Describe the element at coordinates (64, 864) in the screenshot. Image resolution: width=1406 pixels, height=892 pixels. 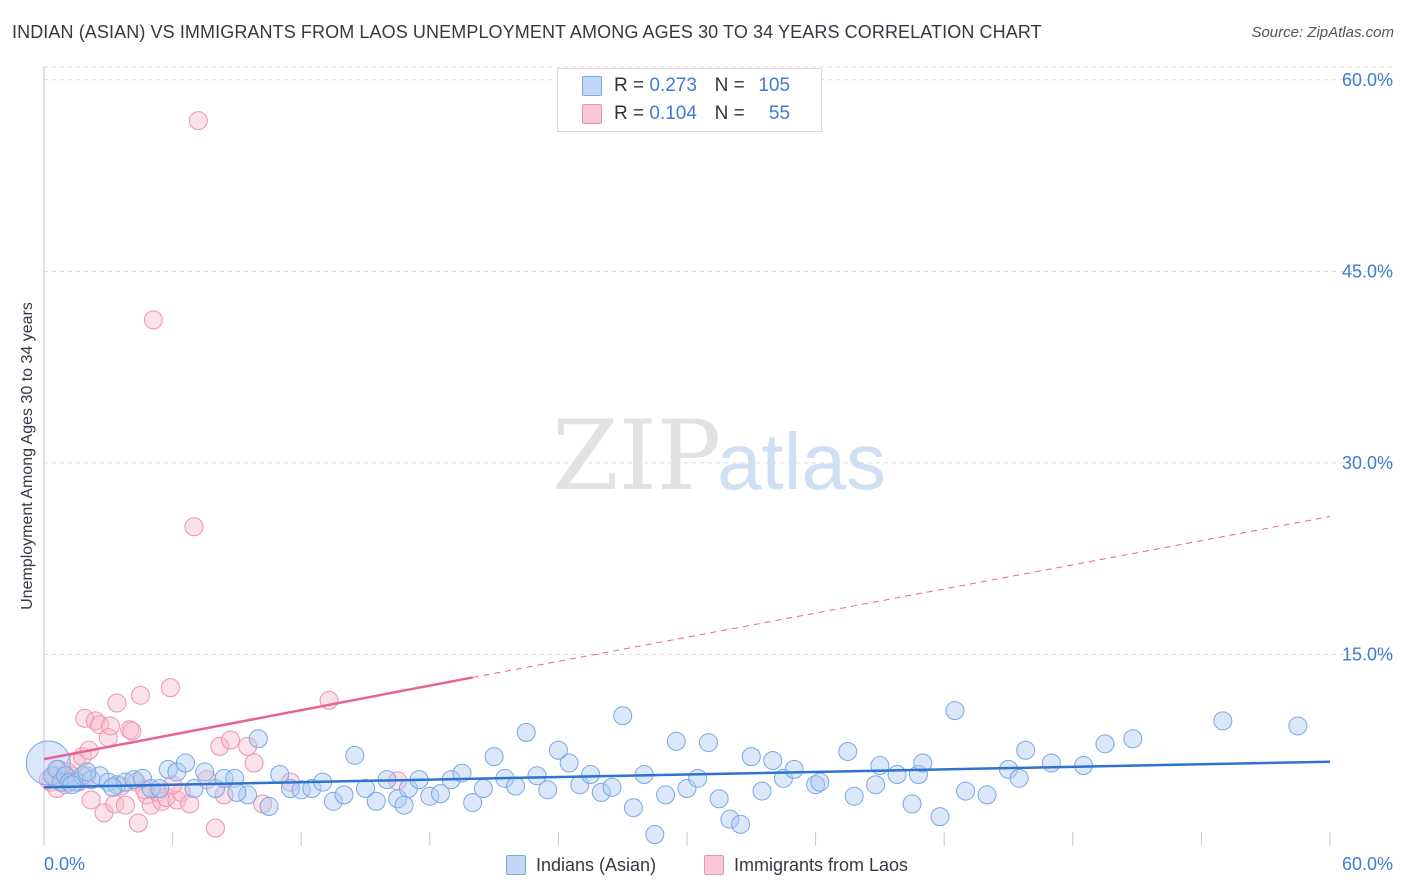
I see `x-tick-min: 0.0%` at that location.